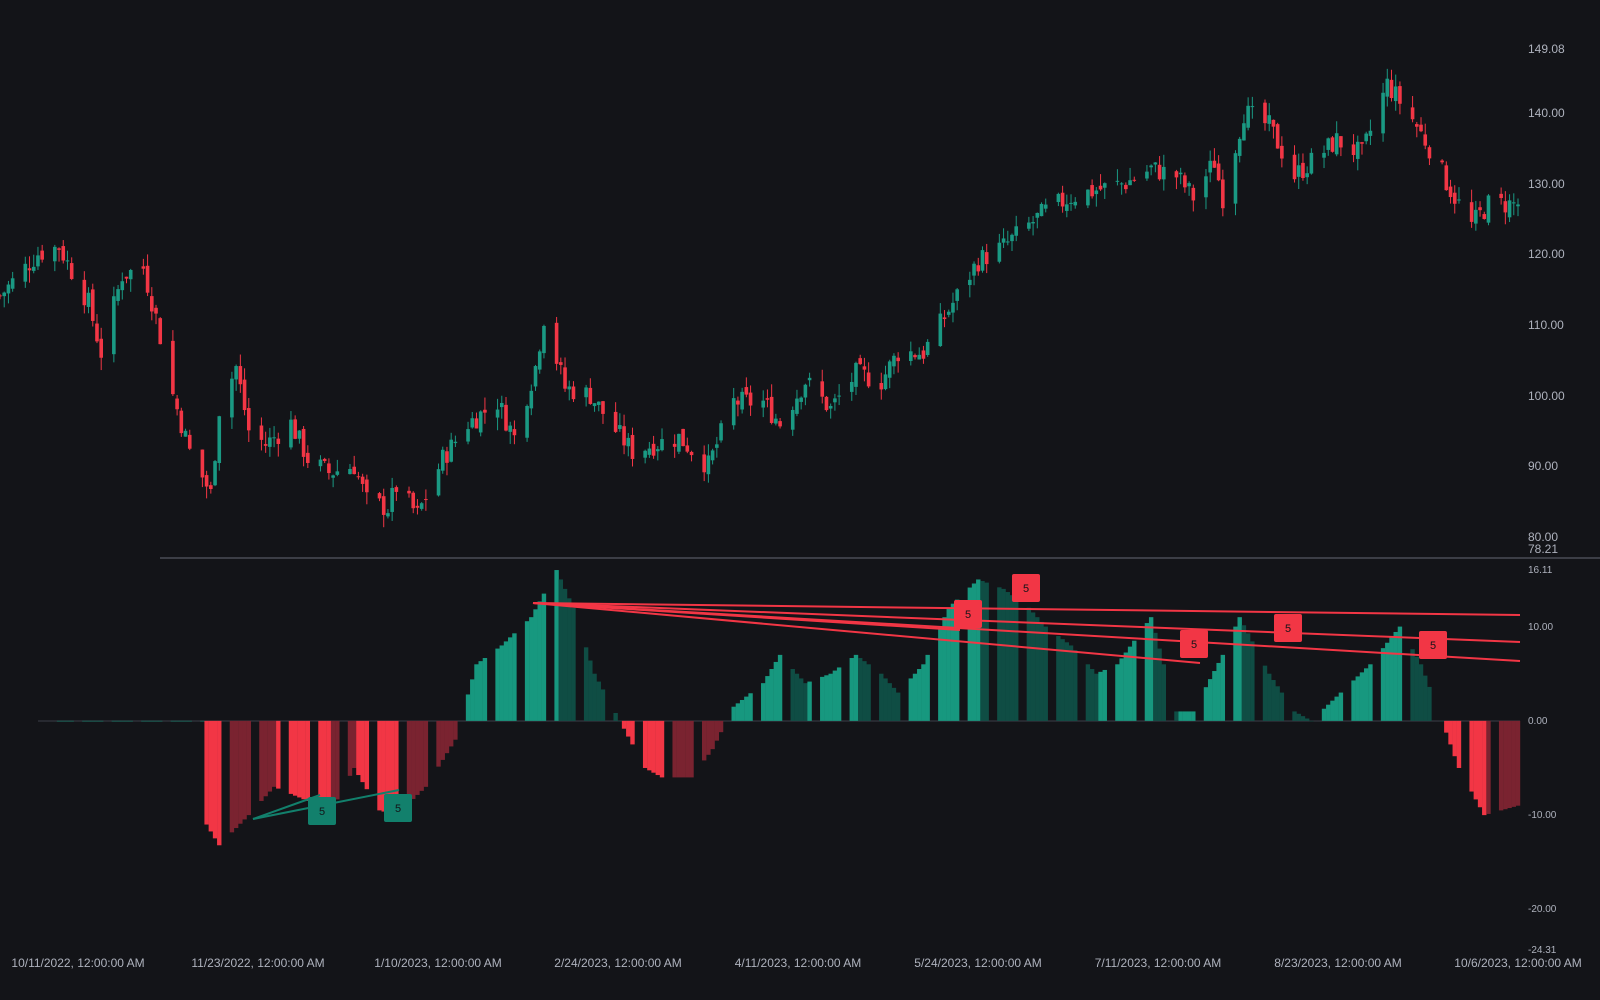 The width and height of the screenshot is (1600, 1000). Describe the element at coordinates (1517, 963) in the screenshot. I see `time-tick: 10/6/2023, 12:00:00 AM` at that location.